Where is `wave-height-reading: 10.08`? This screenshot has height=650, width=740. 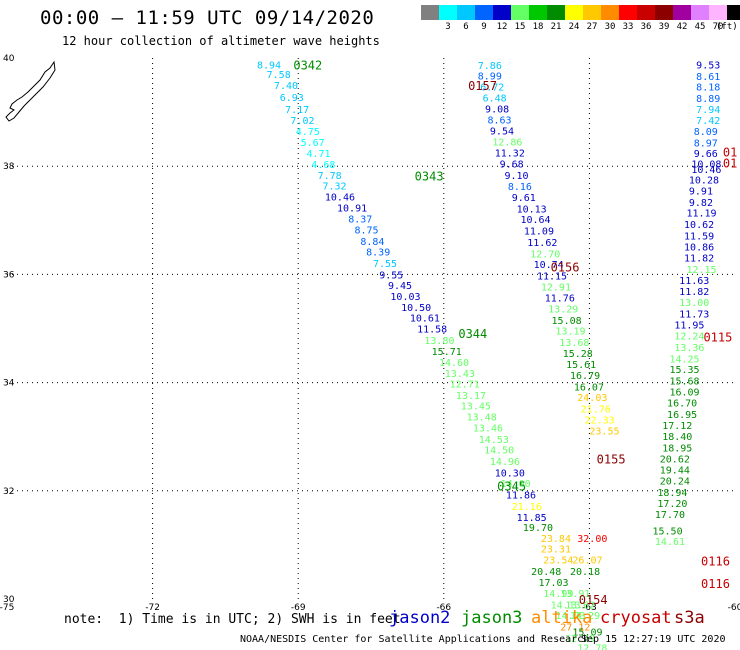 wave-height-reading: 10.08 is located at coordinates (706, 164).